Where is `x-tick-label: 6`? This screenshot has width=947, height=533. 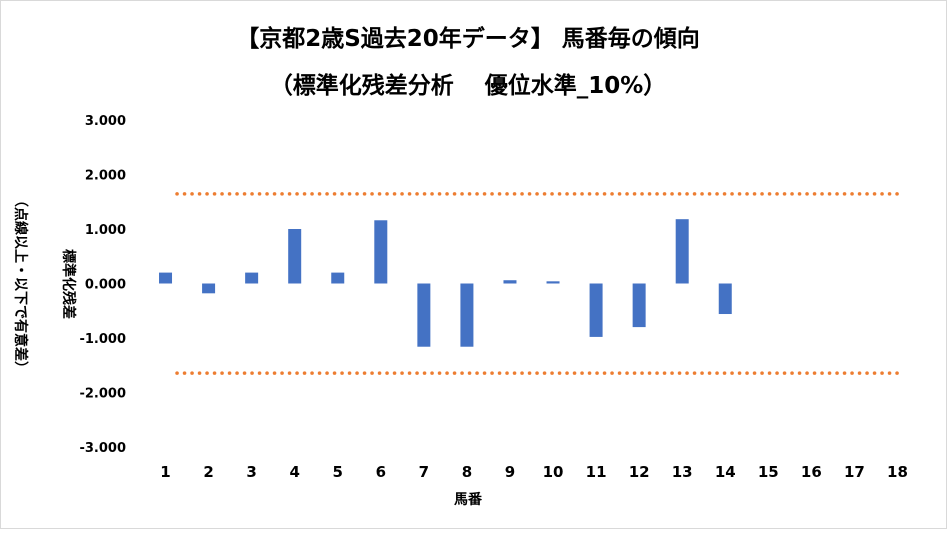
x-tick-label: 6 is located at coordinates (381, 472).